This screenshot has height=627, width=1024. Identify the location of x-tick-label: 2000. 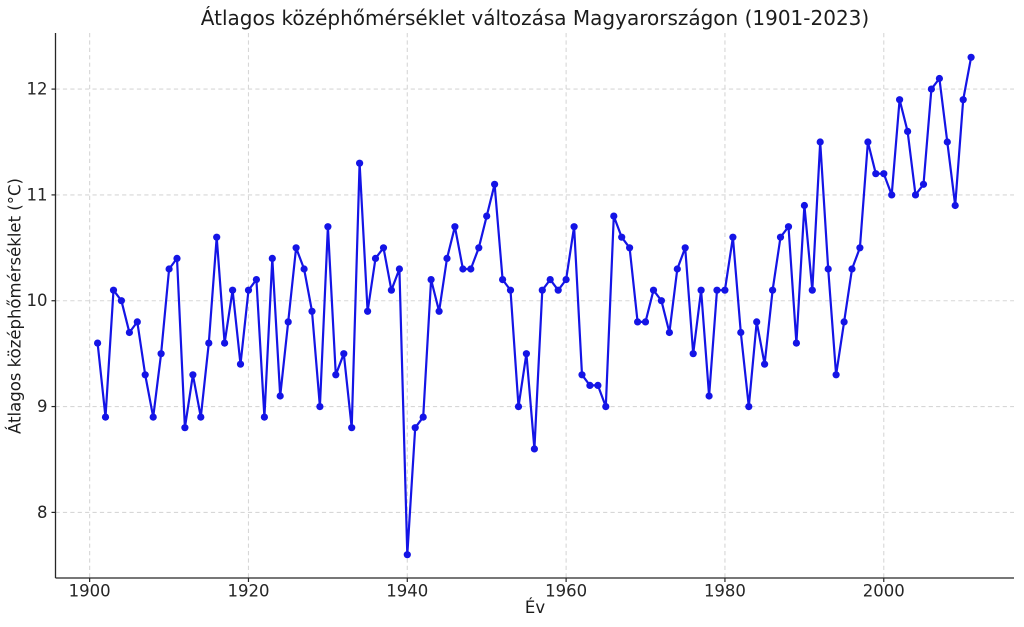
(884, 591).